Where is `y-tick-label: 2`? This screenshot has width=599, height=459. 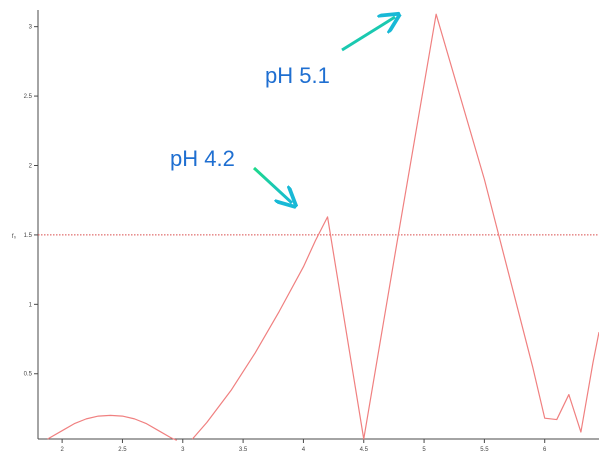
y-tick-label: 2 is located at coordinates (31, 166).